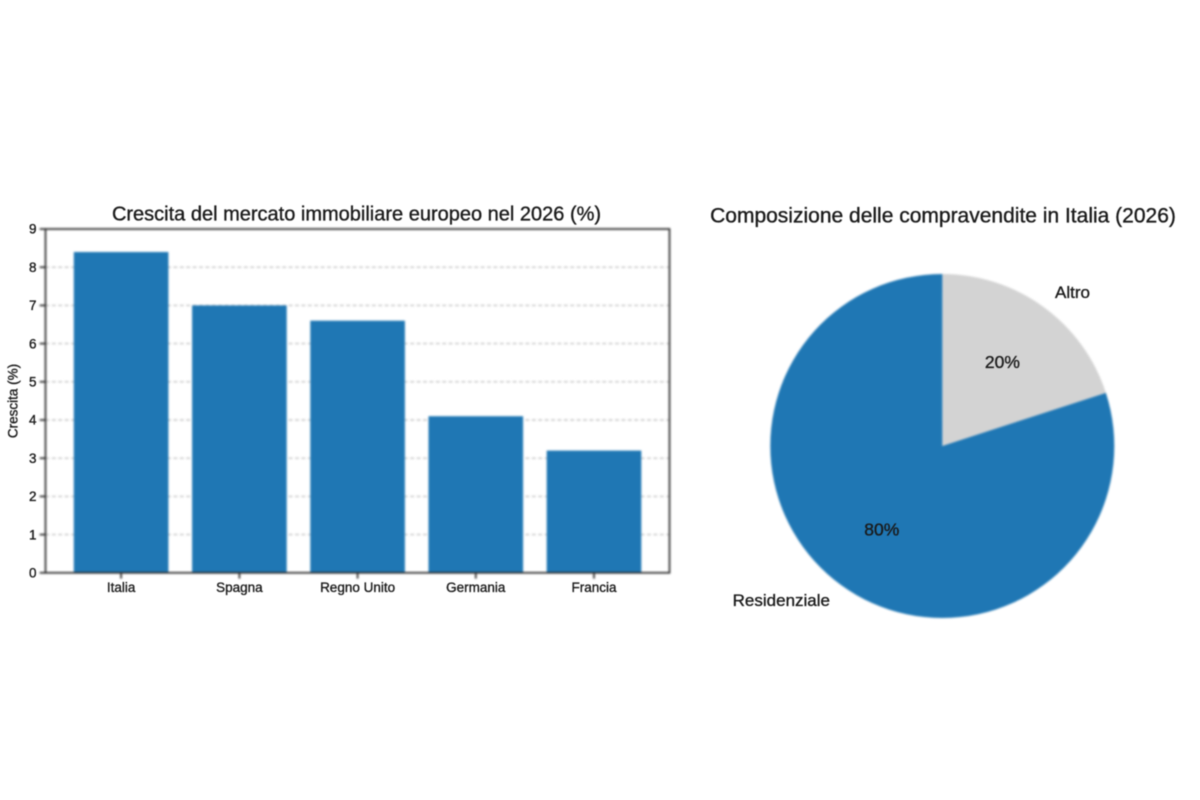  Describe the element at coordinates (33, 420) in the screenshot. I see `svg-text: 4` at that location.